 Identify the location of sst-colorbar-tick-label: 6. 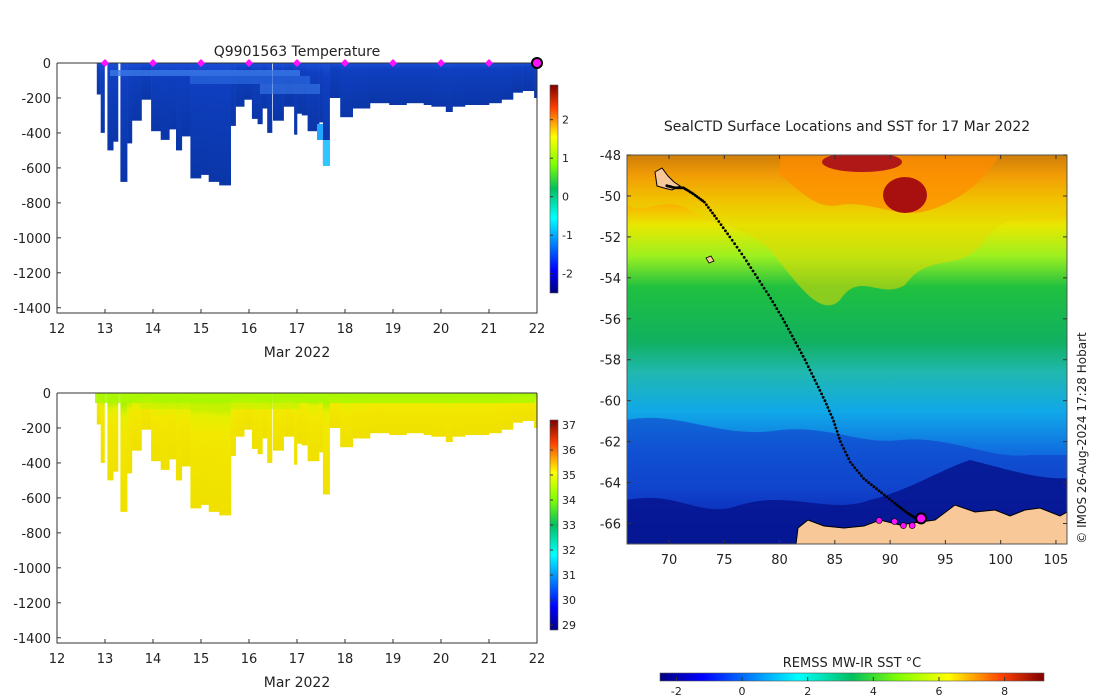
(938, 691).